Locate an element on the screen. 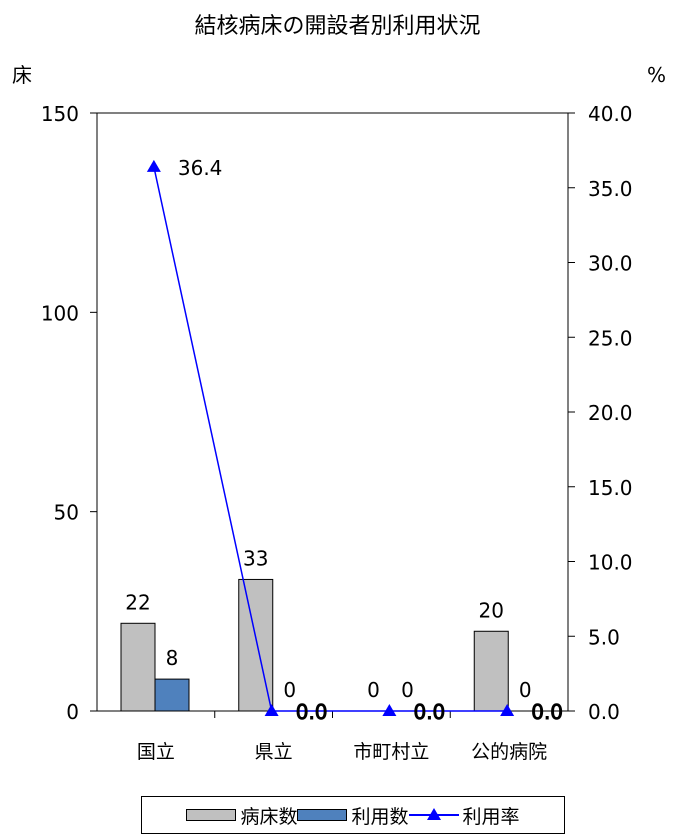 The width and height of the screenshot is (675, 838). y-left-tick-label: 0 is located at coordinates (72, 712).